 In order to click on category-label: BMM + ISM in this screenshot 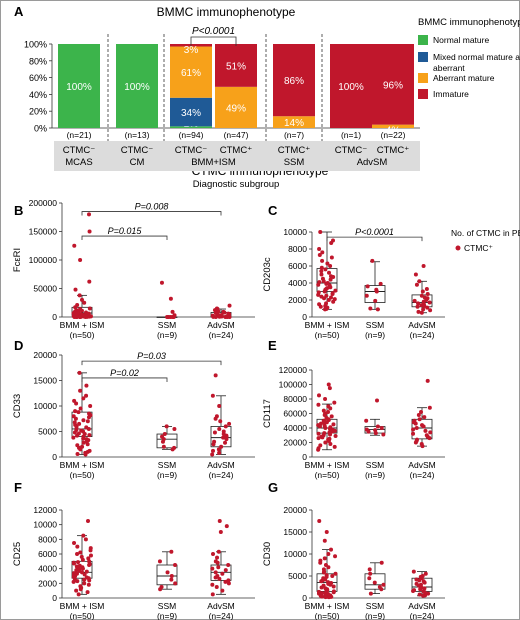, I will do `click(82, 465)`.